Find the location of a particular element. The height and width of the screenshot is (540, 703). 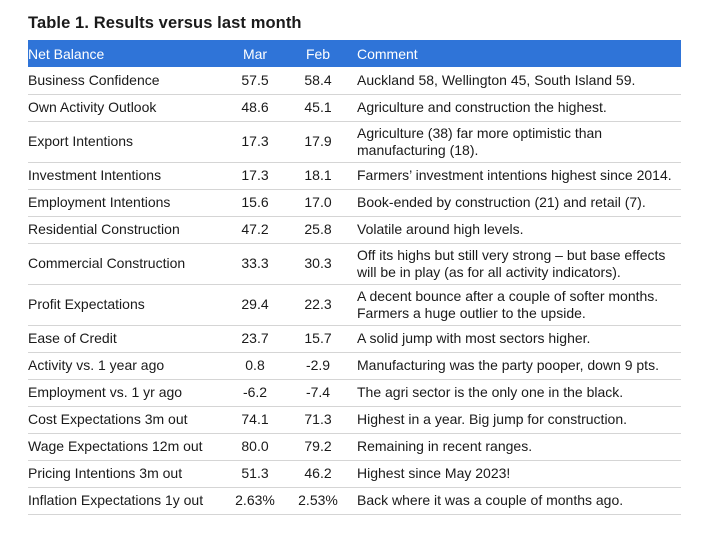

row-comment: A solid jump with most sectors higher. is located at coordinates (474, 338).